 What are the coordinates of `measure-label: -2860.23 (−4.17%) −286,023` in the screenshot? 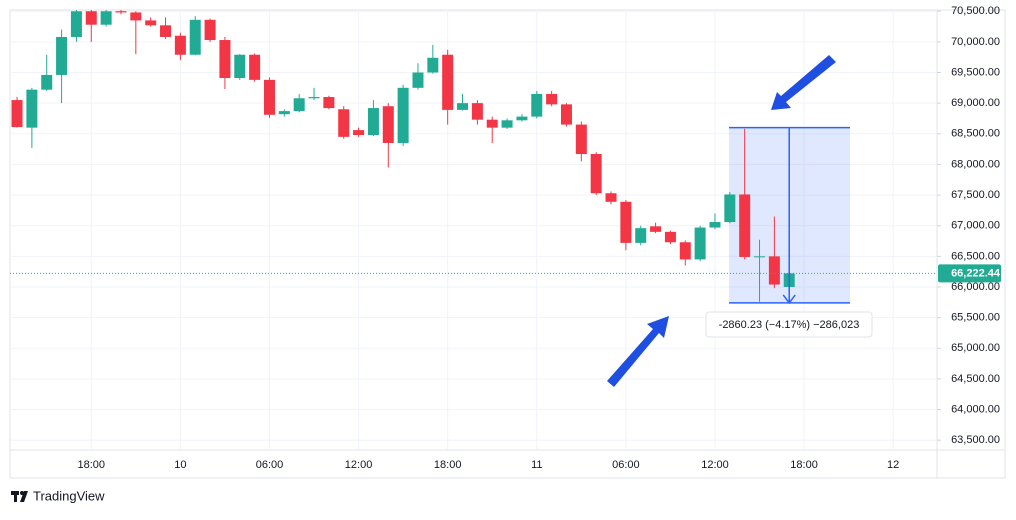 It's located at (789, 325).